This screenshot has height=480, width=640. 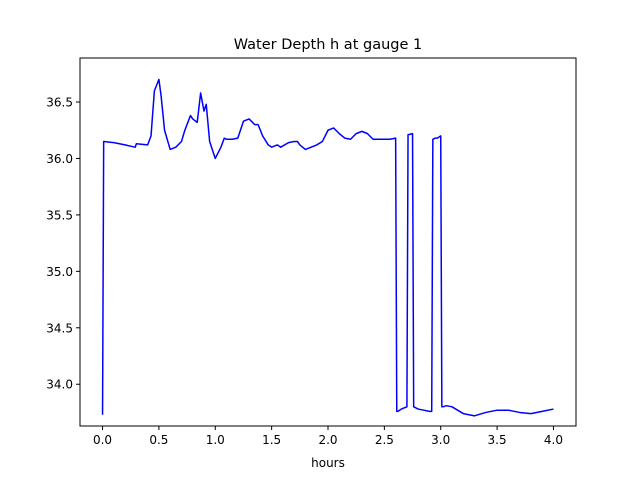 What do you see at coordinates (327, 440) in the screenshot?
I see `x-tick-label: 2.0` at bounding box center [327, 440].